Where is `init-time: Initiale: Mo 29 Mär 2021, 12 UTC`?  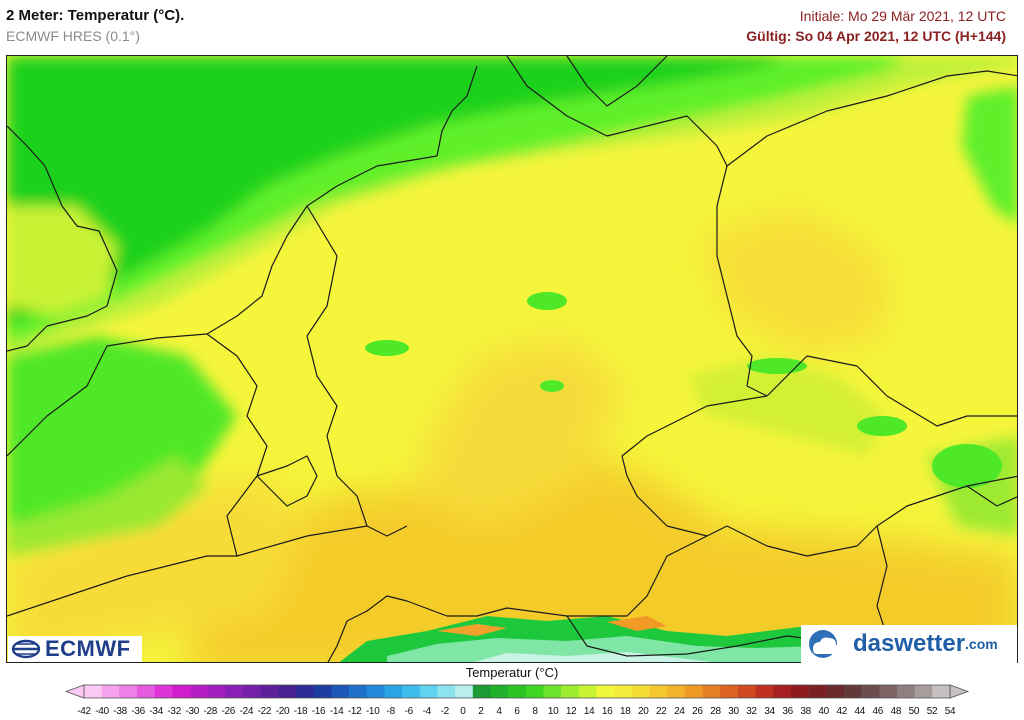
init-time: Initiale: Mo 29 Mär 2021, 12 UTC is located at coordinates (902, 16).